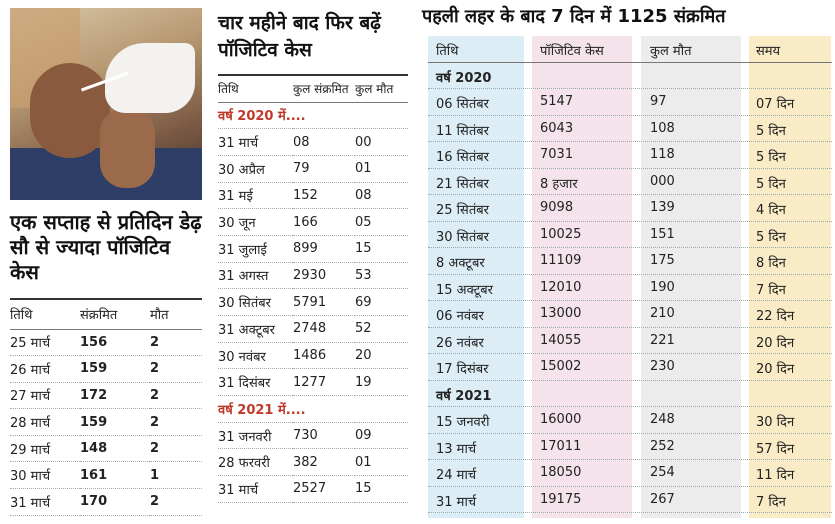 The width and height of the screenshot is (835, 524). What do you see at coordinates (662, 234) in the screenshot?
I see `total-deaths-cell: 151` at bounding box center [662, 234].